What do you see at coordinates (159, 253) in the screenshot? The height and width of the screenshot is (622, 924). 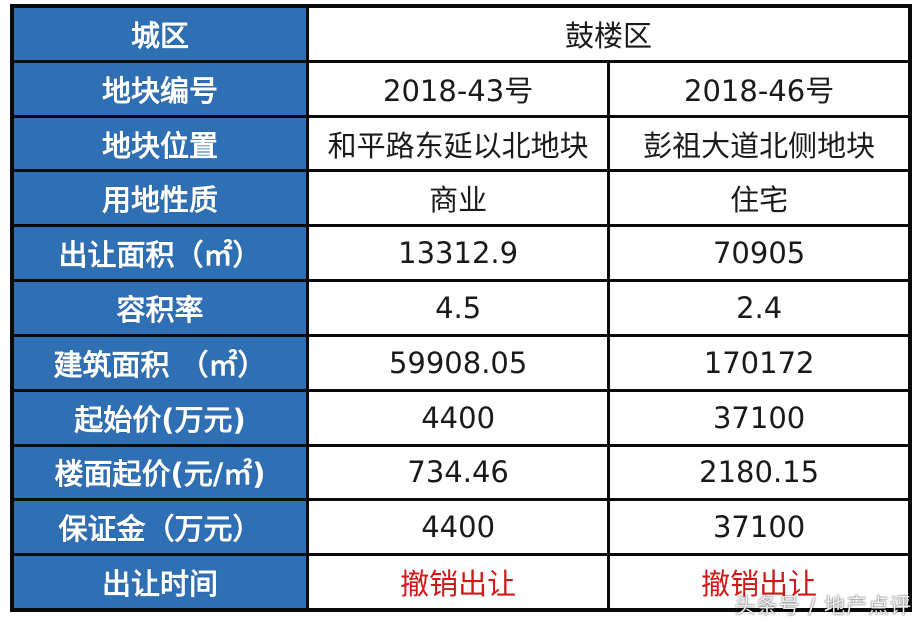 I see `row-label: 出让面积（㎡）` at bounding box center [159, 253].